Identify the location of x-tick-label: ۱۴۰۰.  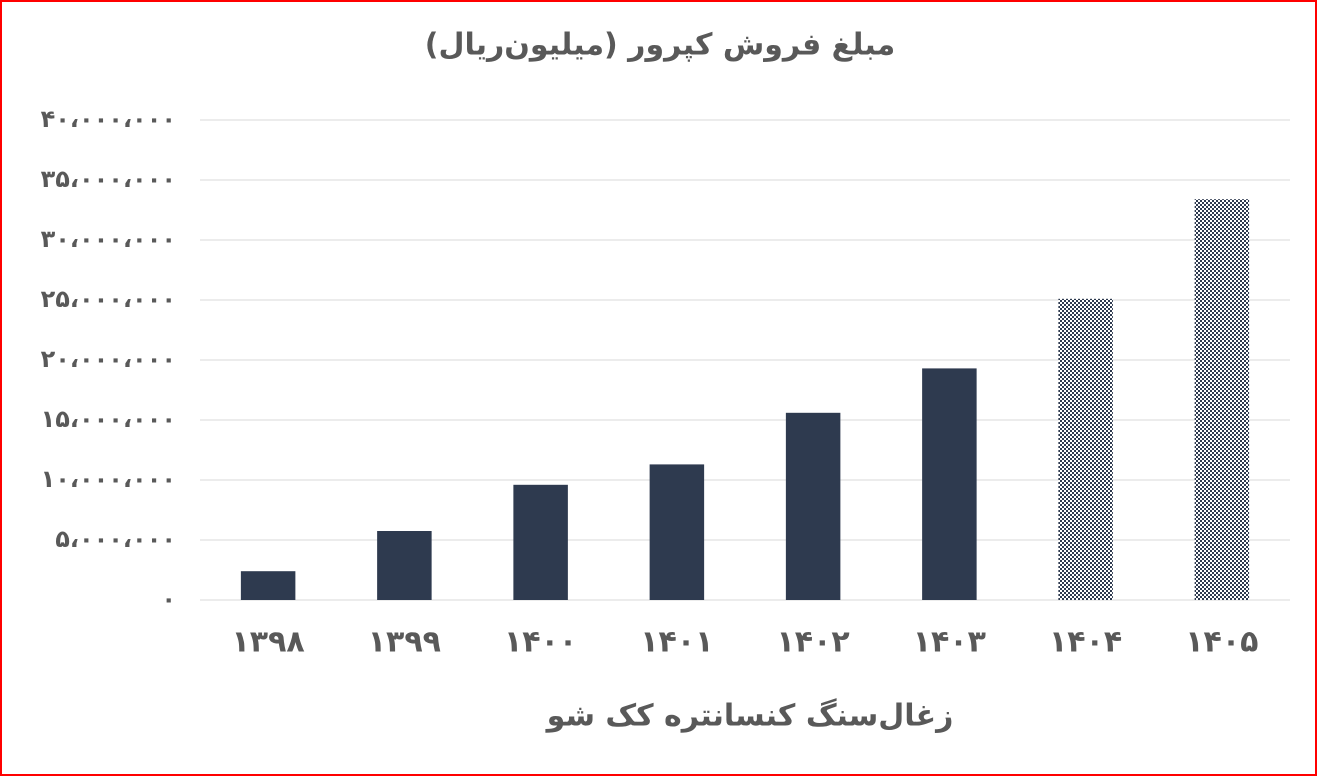
(540, 642).